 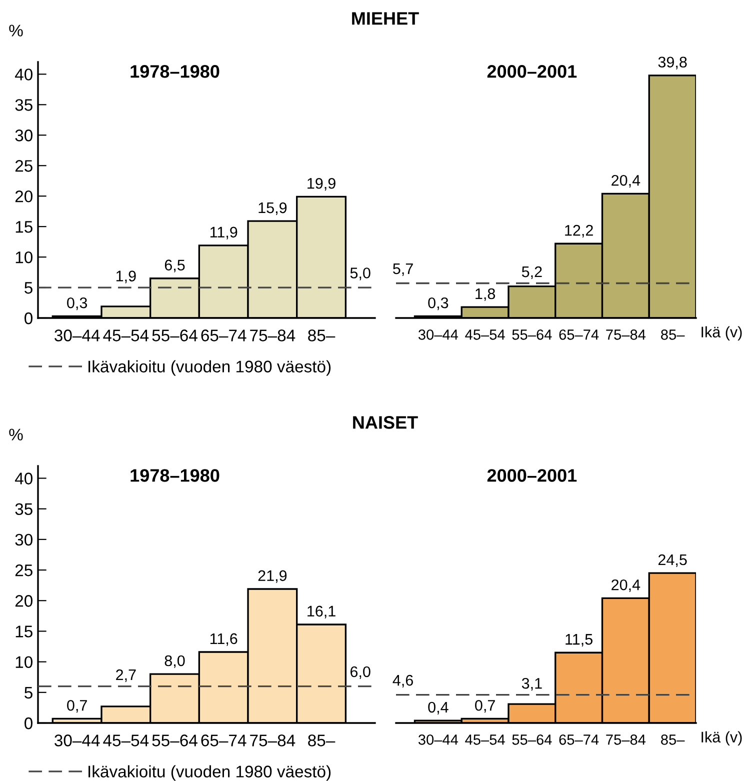 What do you see at coordinates (126, 675) in the screenshot?
I see `data-label: 2,7` at bounding box center [126, 675].